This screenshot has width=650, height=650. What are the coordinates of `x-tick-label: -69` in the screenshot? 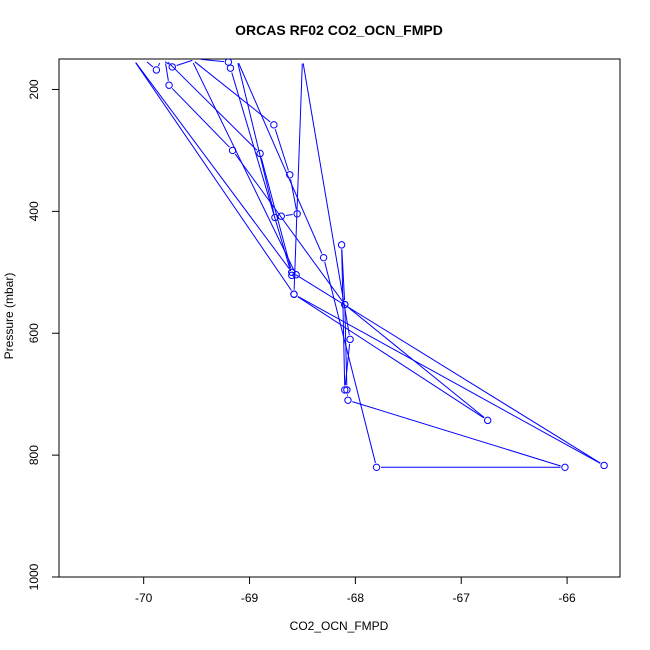 It's located at (250, 598).